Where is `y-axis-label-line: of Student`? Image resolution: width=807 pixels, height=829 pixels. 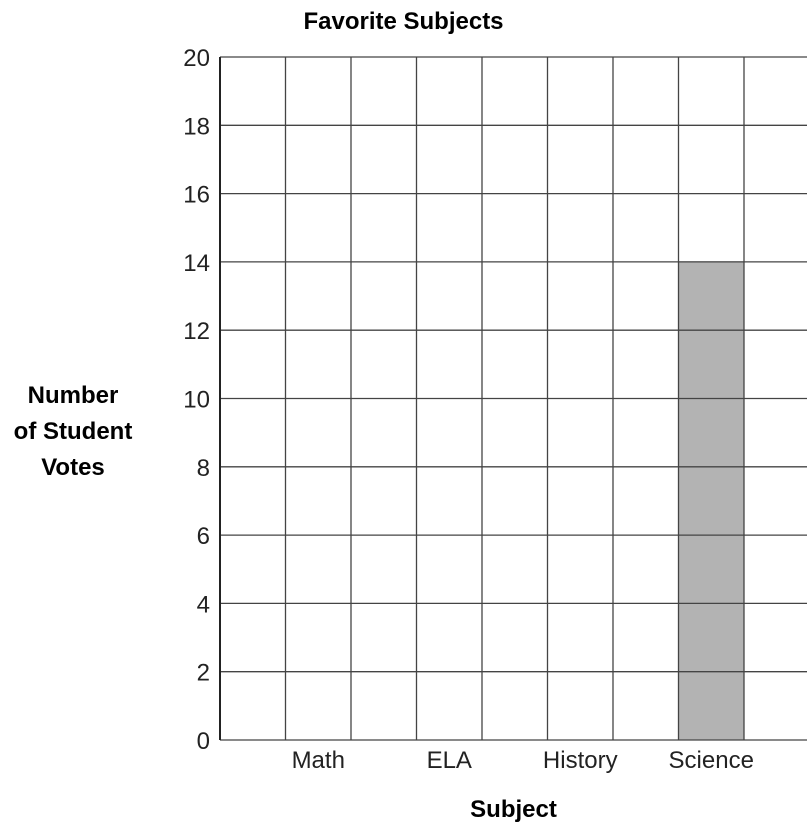 y-axis-label-line: of Student is located at coordinates (73, 431).